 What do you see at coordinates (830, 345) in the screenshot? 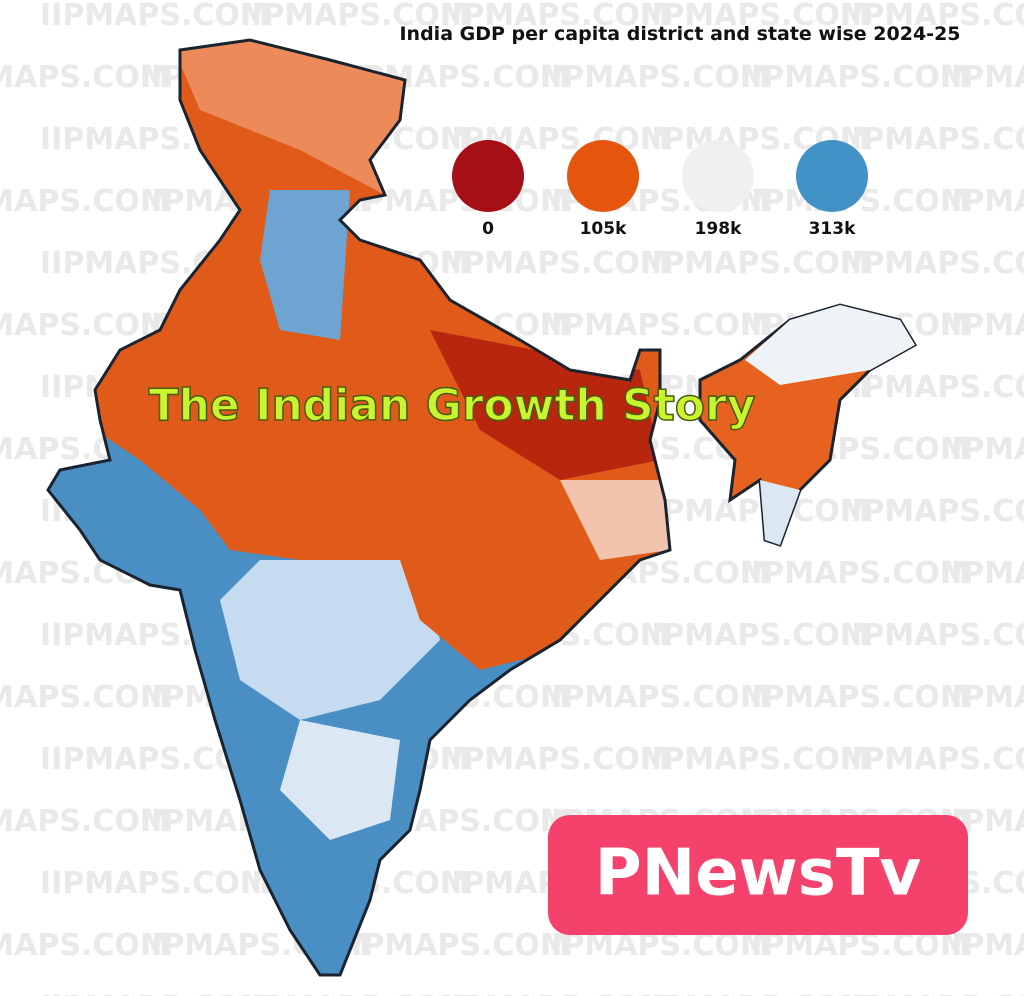
I see `arunachal-region` at bounding box center [830, 345].